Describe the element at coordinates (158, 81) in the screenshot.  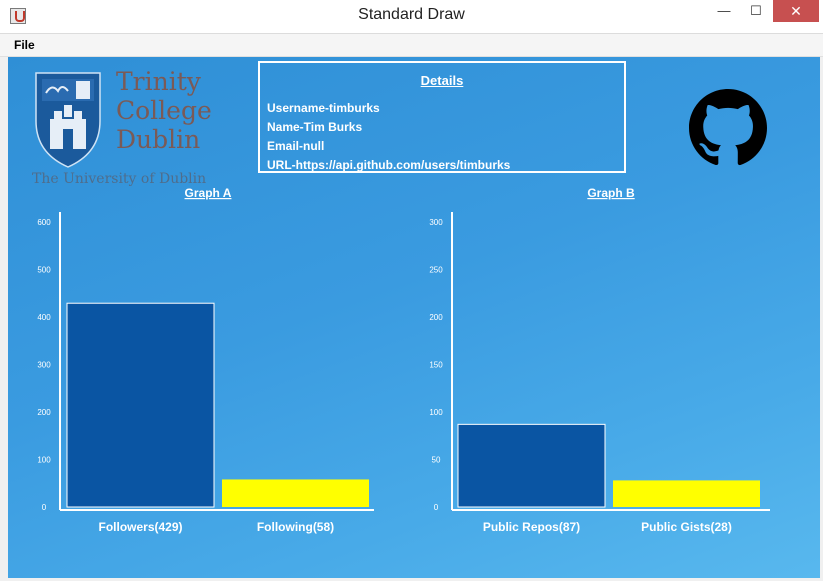
I see `logo-text-line1: Trinity` at that location.